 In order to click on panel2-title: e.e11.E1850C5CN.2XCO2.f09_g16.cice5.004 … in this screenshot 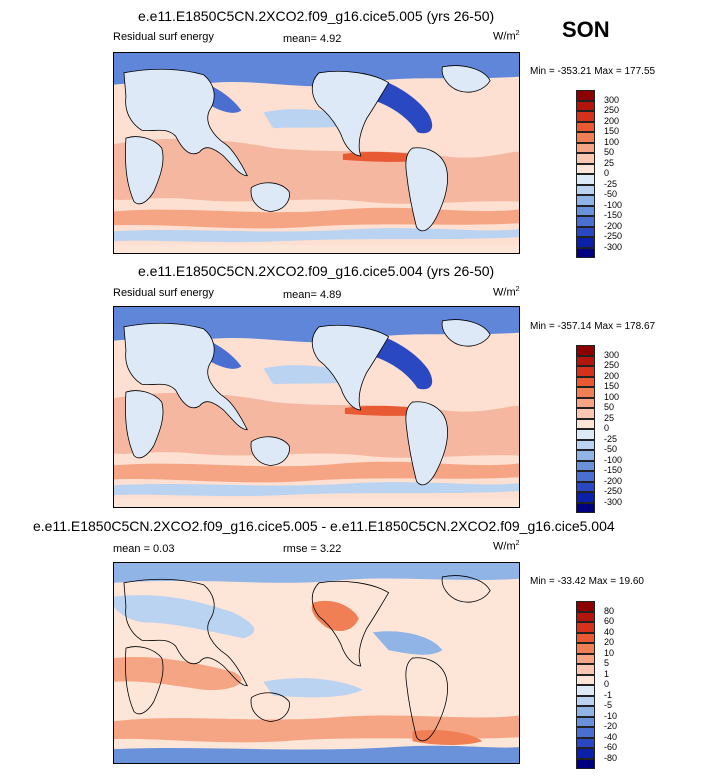, I will do `click(316, 271)`.